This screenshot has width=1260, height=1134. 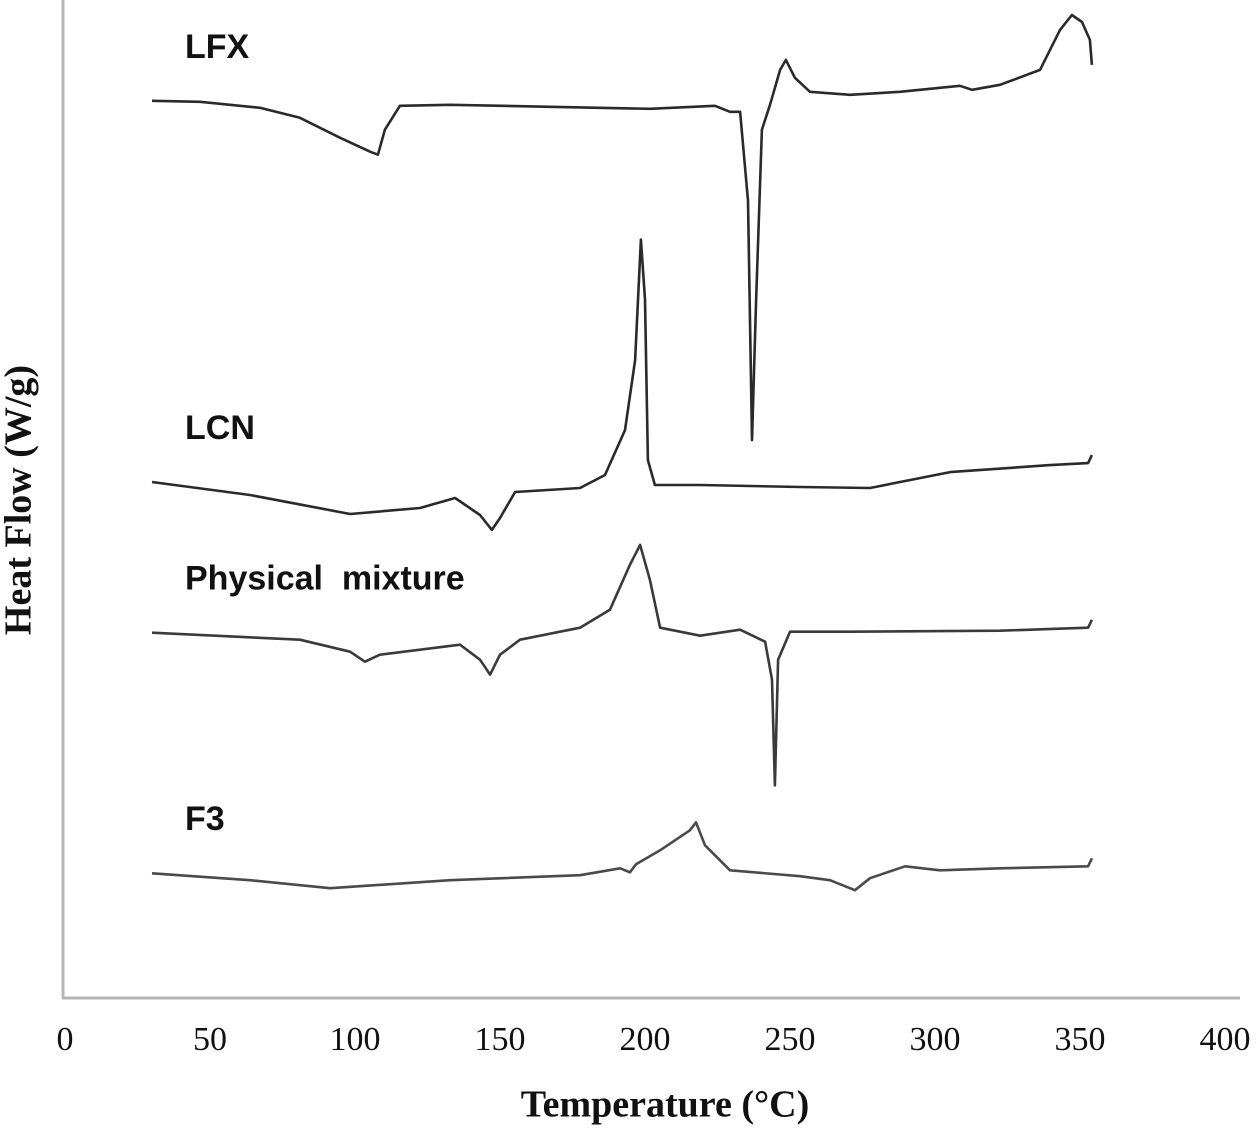 What do you see at coordinates (205, 819) in the screenshot?
I see `series-label: F3` at bounding box center [205, 819].